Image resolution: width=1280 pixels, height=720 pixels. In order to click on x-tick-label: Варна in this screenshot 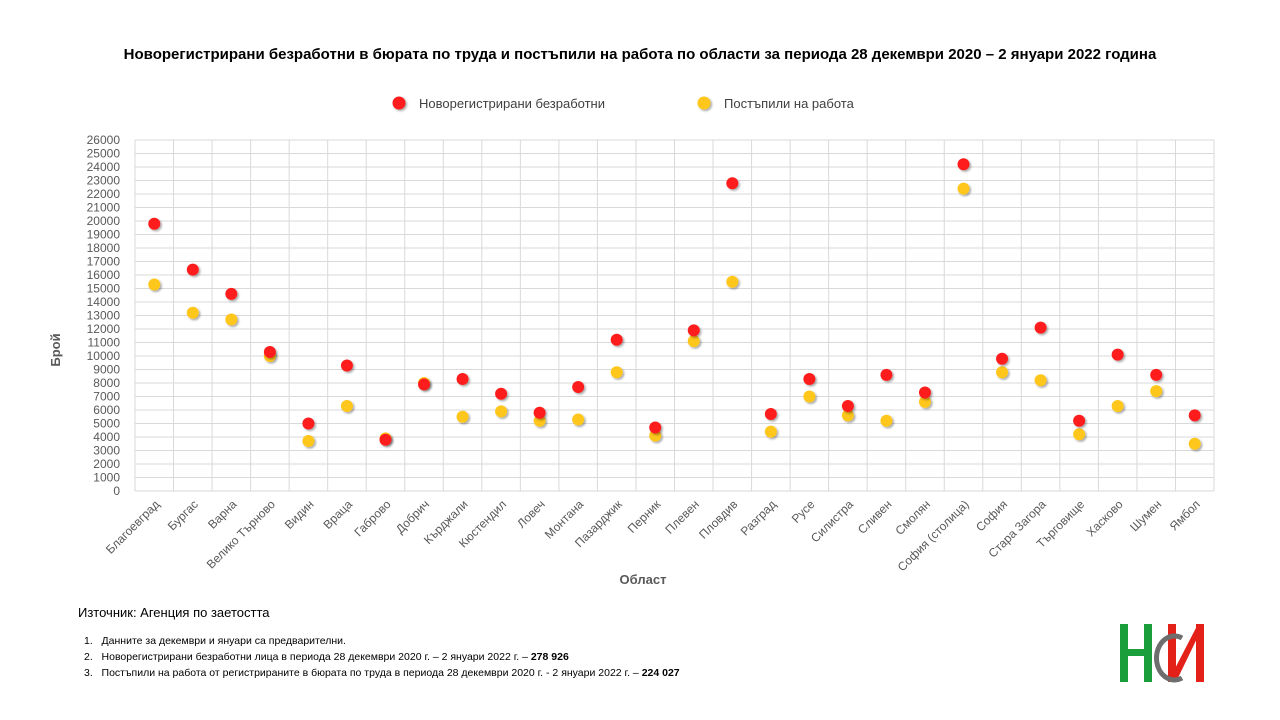, I will do `click(222, 514)`.